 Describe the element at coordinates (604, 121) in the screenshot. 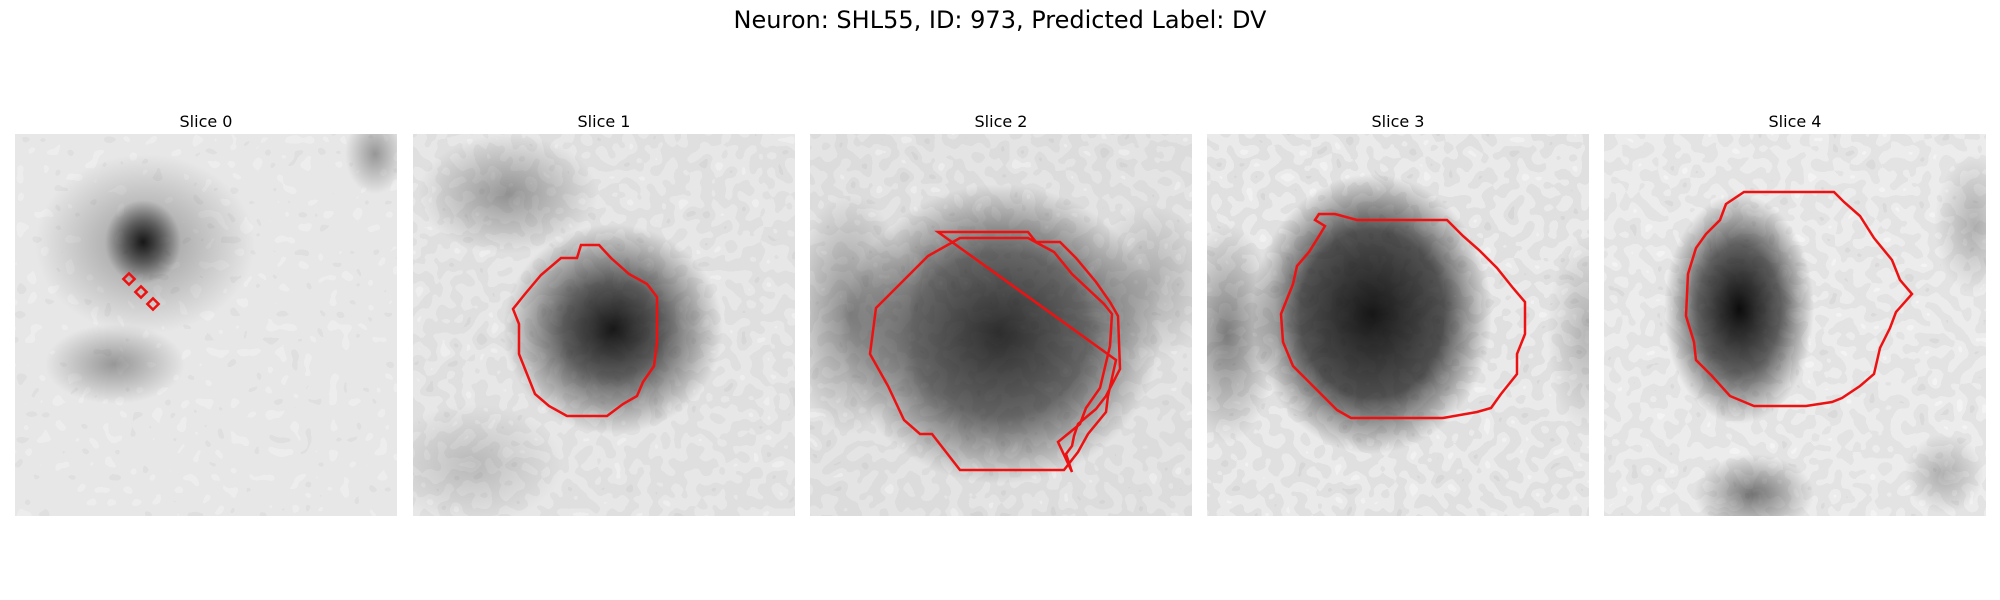

I see `slice-title-1: Slice 1` at that location.